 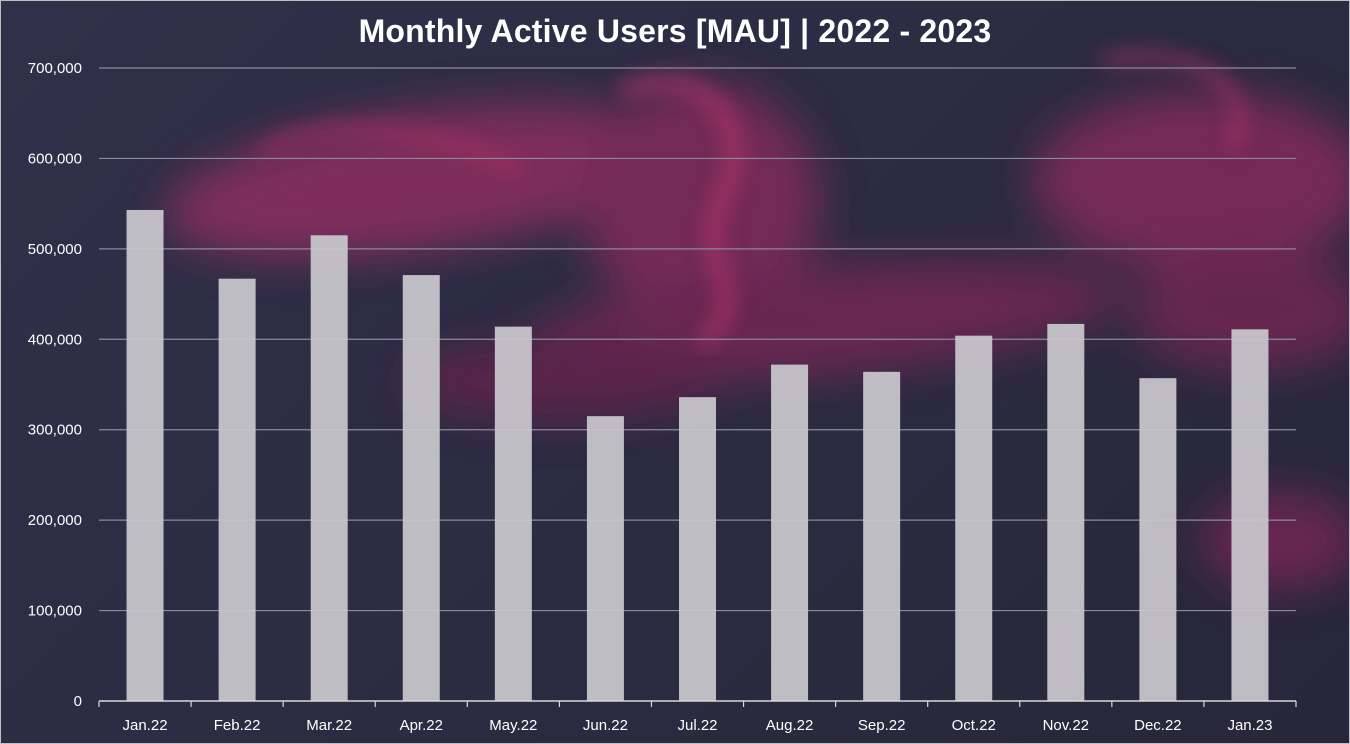 I want to click on y-tick-label: 700,000, so click(x=55, y=68).